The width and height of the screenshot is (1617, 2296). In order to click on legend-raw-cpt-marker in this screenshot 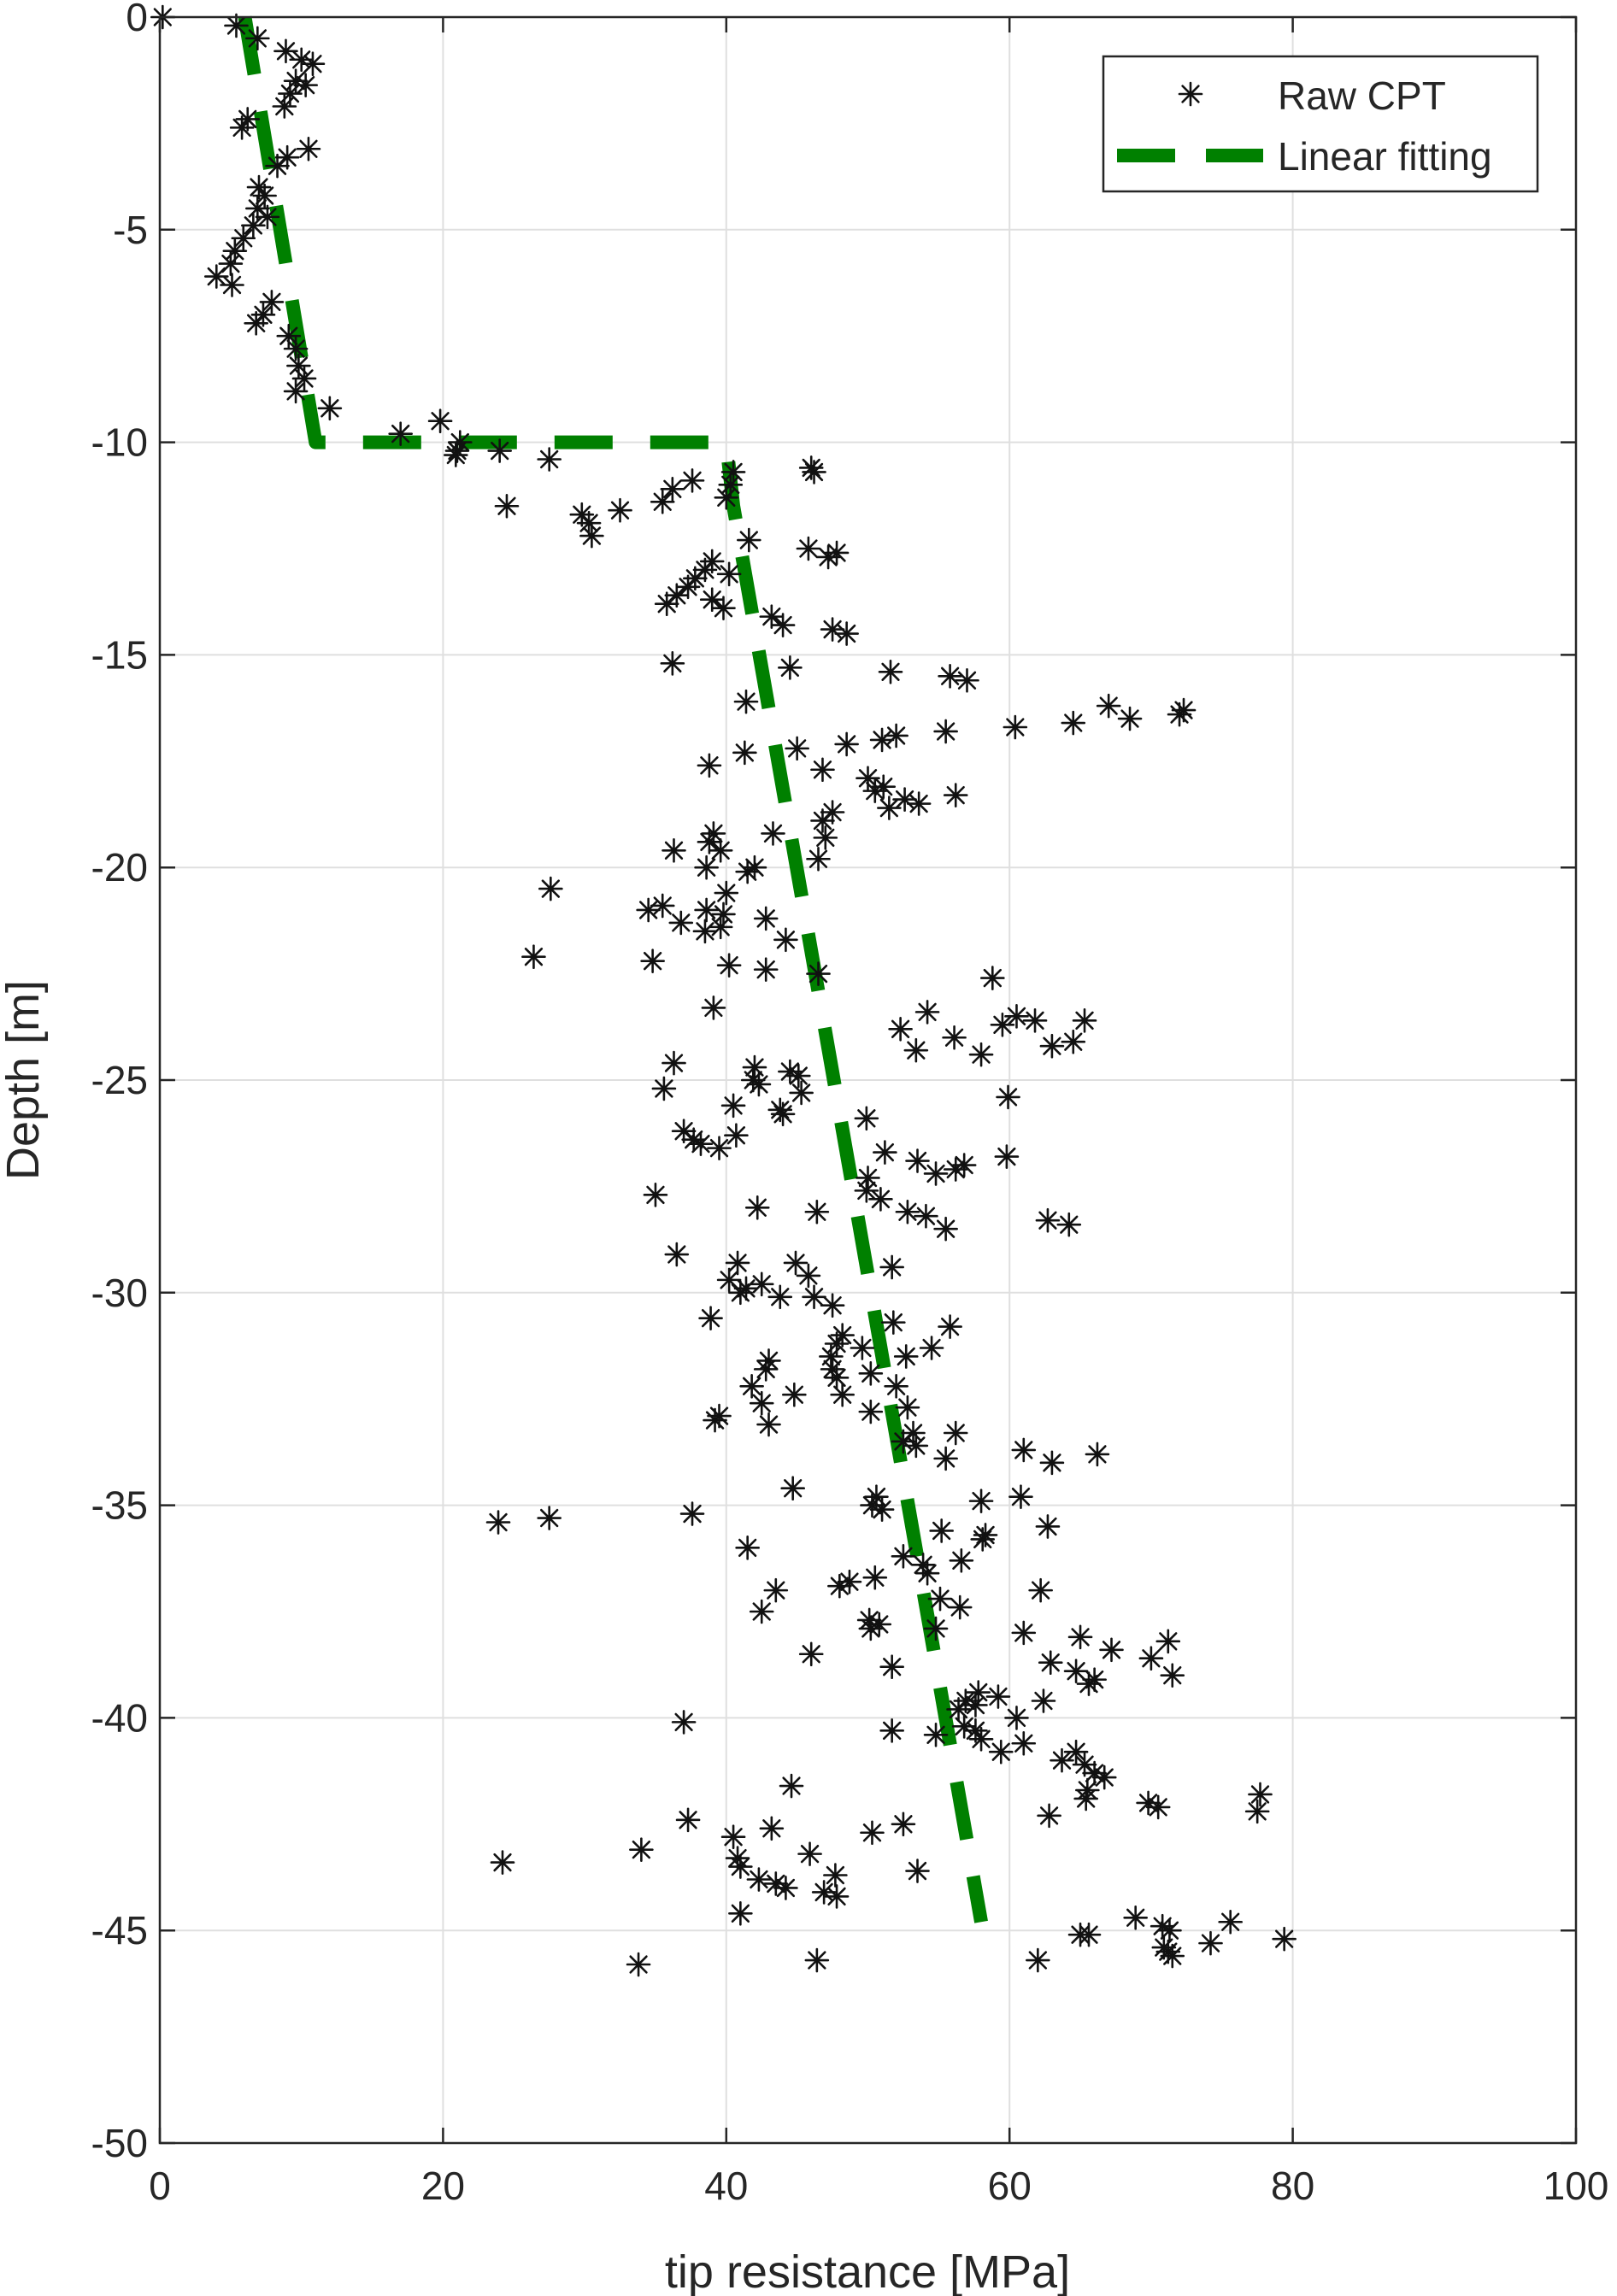, I will do `click(1190, 94)`.